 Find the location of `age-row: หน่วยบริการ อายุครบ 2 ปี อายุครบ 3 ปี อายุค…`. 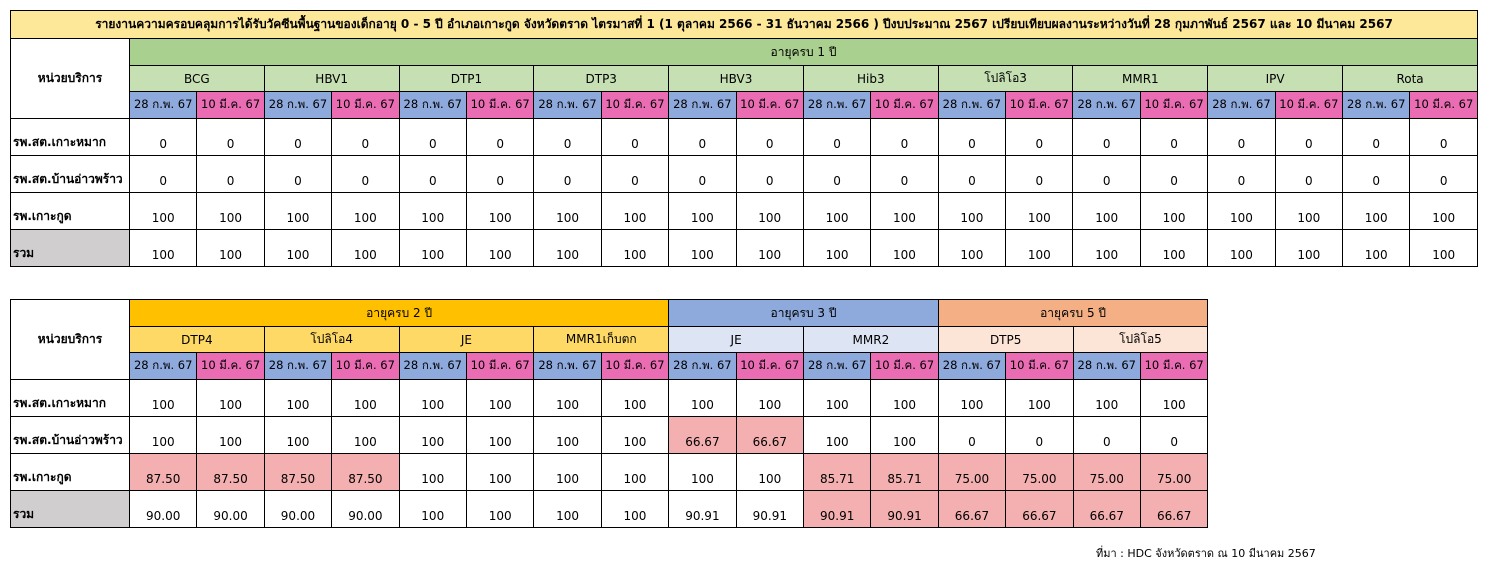

age-row: หน่วยบริการ อายุครบ 2 ปี อายุครบ 3 ปี อายุค… is located at coordinates (609, 339).